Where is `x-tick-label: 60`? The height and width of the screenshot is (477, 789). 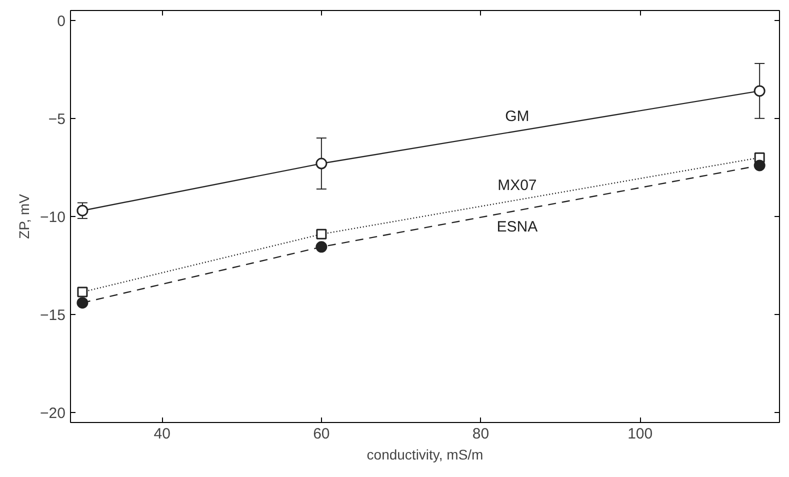
x-tick-label: 60 is located at coordinates (321, 434).